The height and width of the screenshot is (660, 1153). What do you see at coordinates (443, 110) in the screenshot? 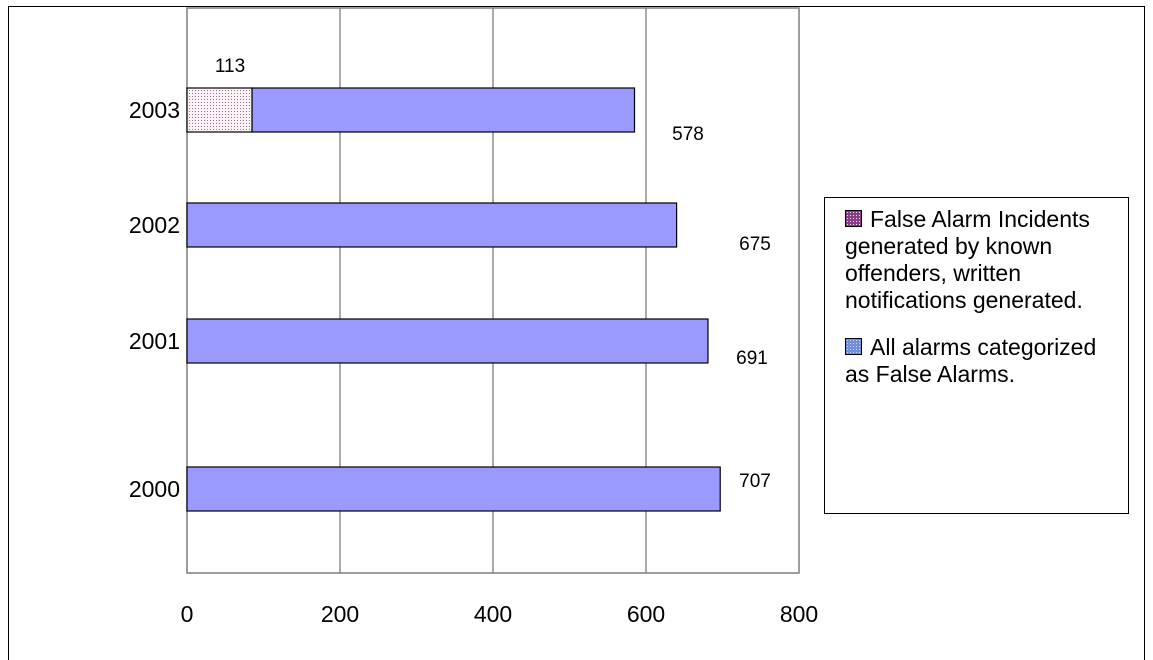
I see `bar-false-alarms-2003` at bounding box center [443, 110].